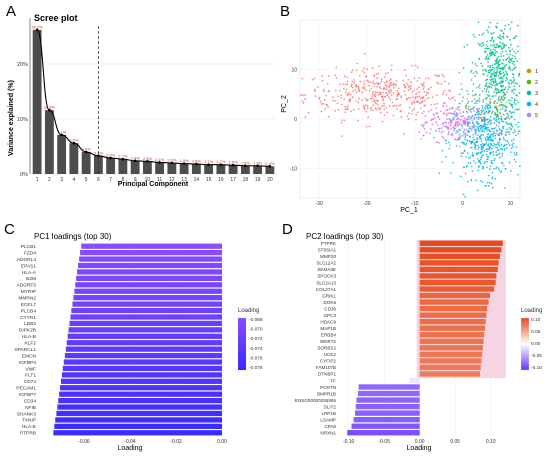 This screenshot has width=550, height=464. What do you see at coordinates (270, 166) in the screenshot?
I see `scree-point` at bounding box center [270, 166].